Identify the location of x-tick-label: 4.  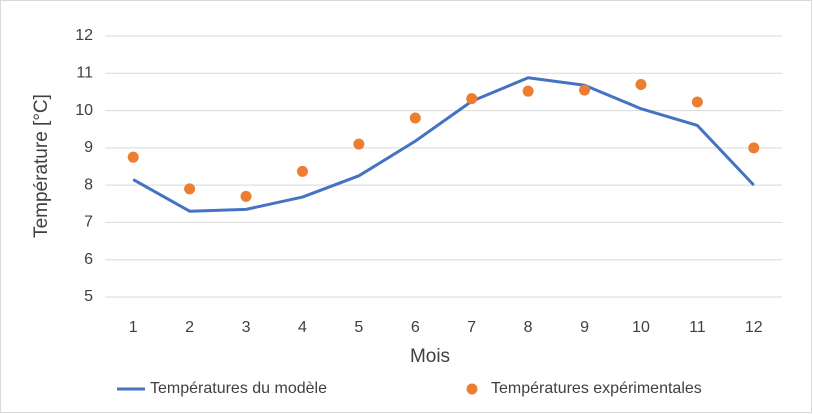
(302, 327).